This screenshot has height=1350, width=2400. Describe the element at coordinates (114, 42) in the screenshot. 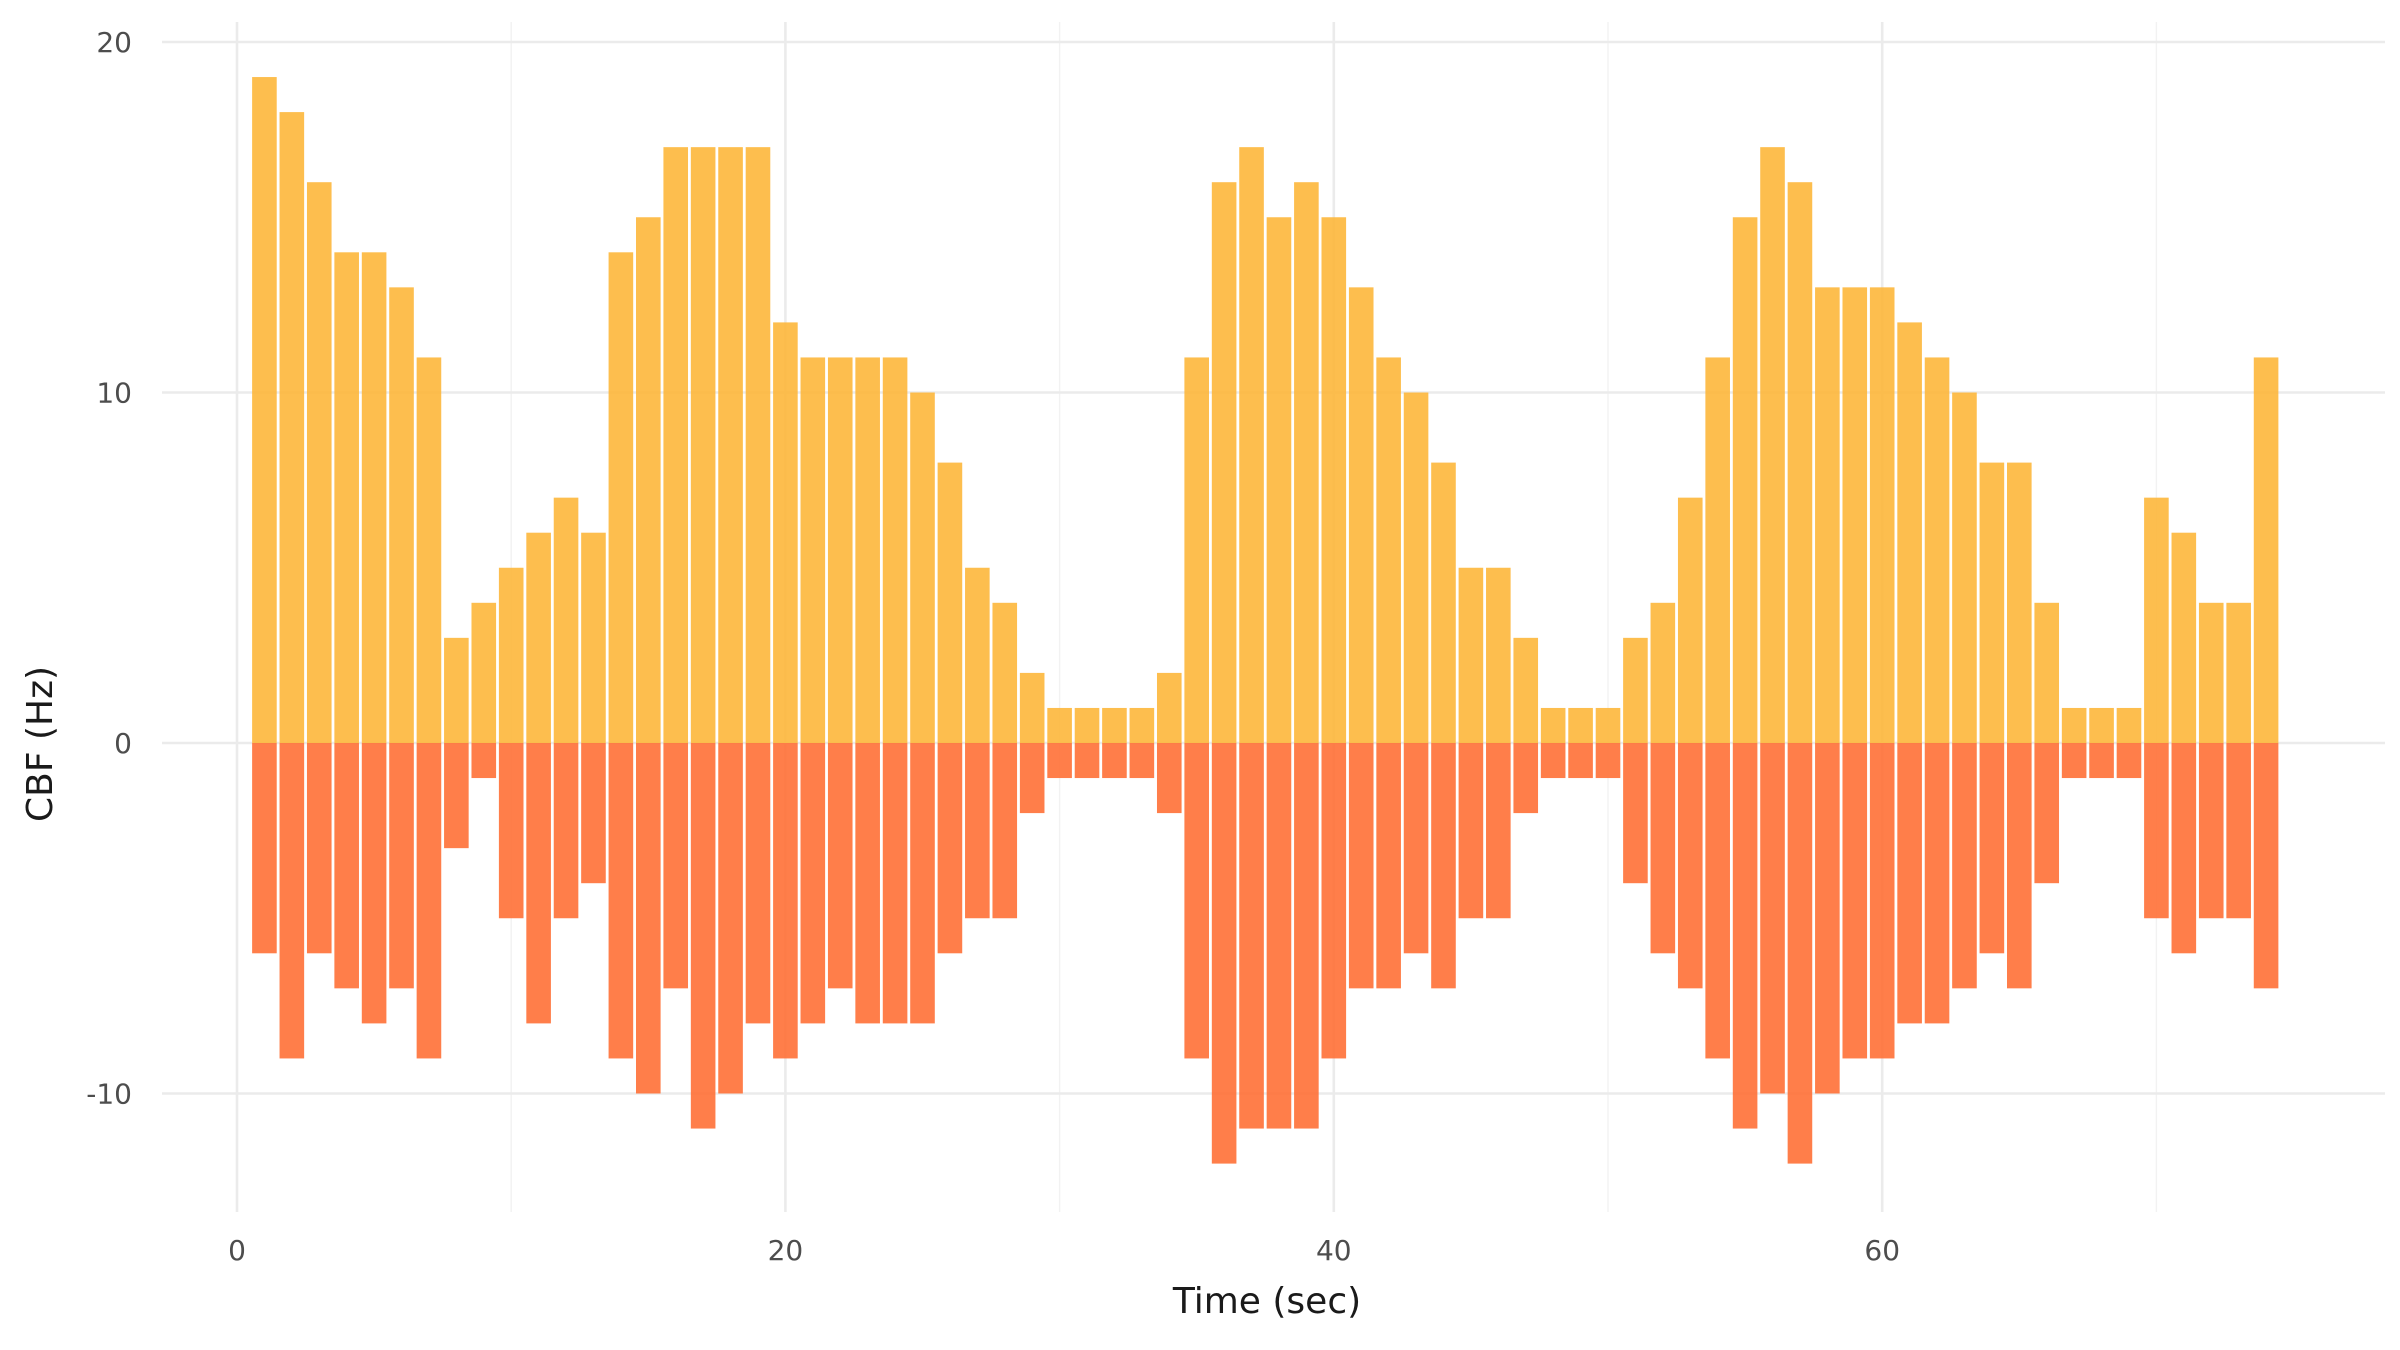

I see `y-tick-label: 20` at that location.